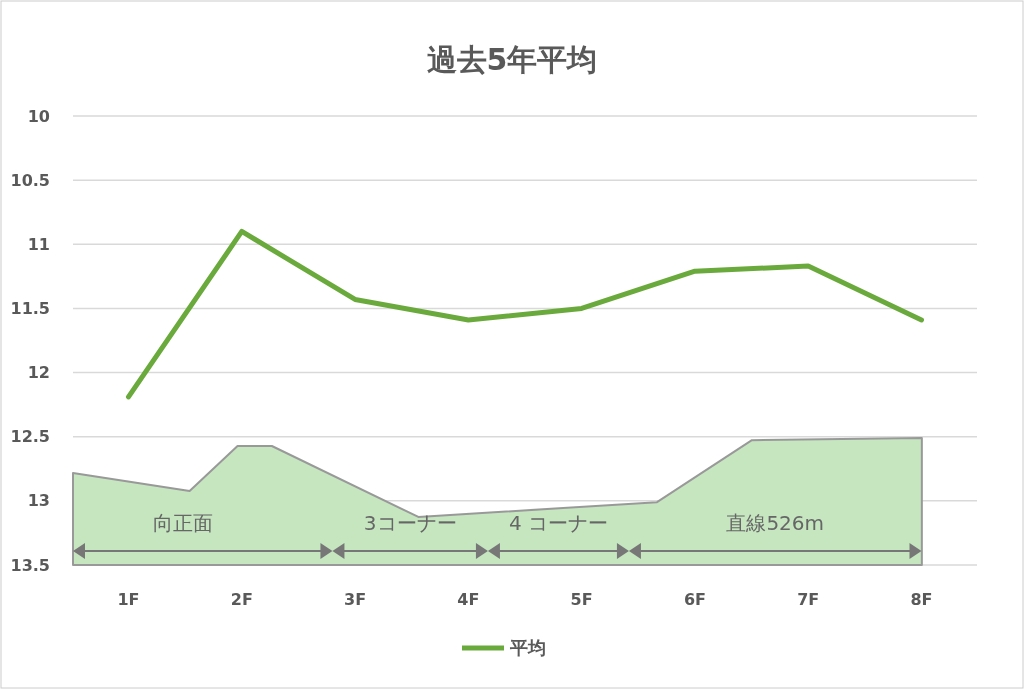 Image resolution: width=1024 pixels, height=689 pixels. I want to click on annotation: 3コーナー, so click(410, 523).